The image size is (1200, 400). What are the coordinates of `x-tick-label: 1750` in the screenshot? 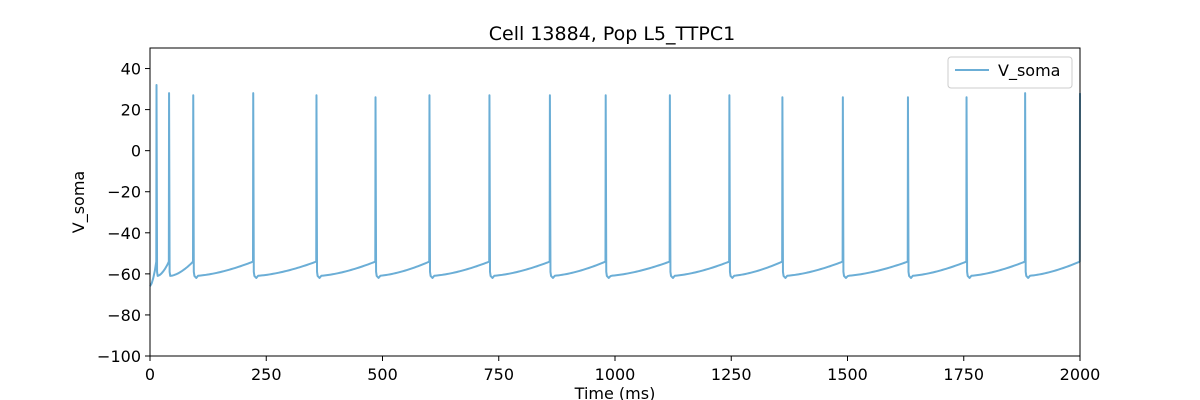 It's located at (963, 374).